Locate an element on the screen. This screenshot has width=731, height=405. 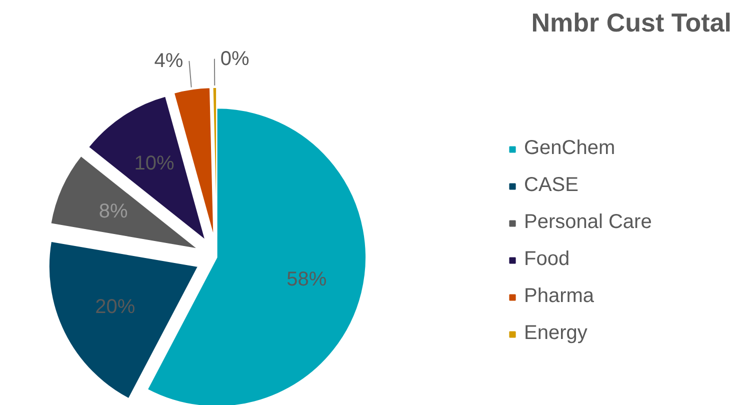
legend-label: Pharma is located at coordinates (559, 296).